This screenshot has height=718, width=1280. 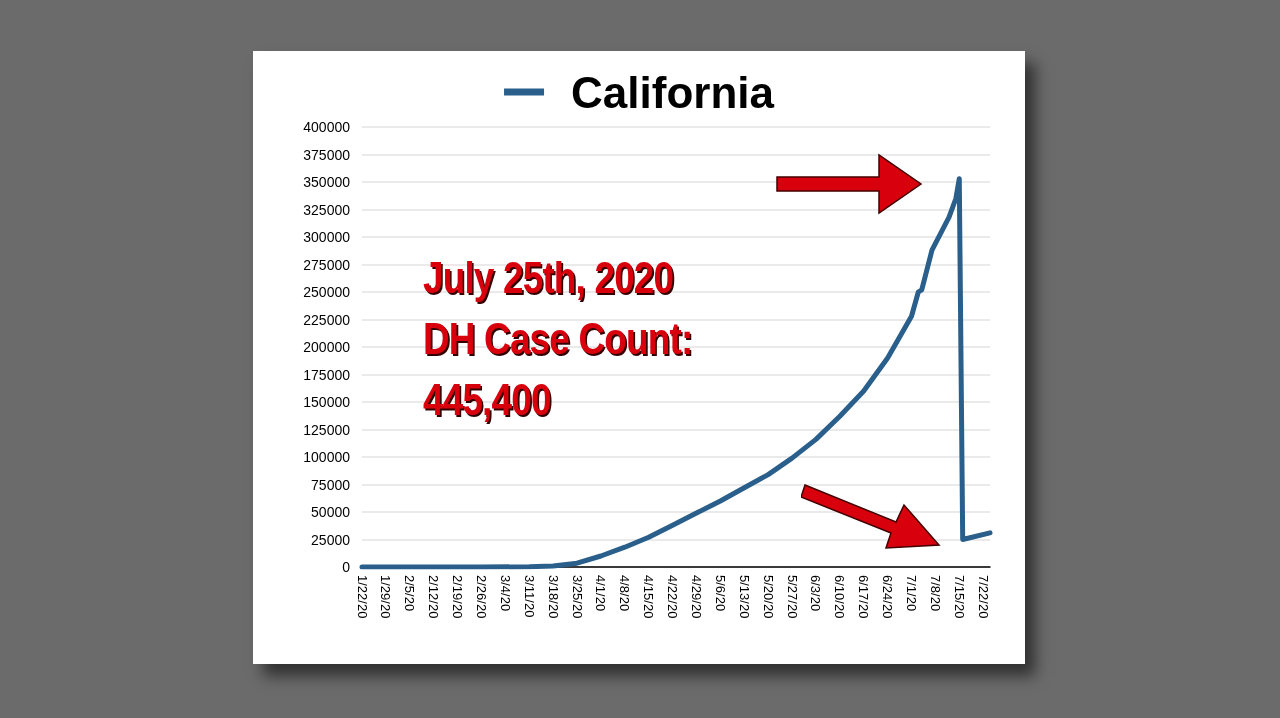 I want to click on y-tick-label: 325000, so click(x=327, y=209).